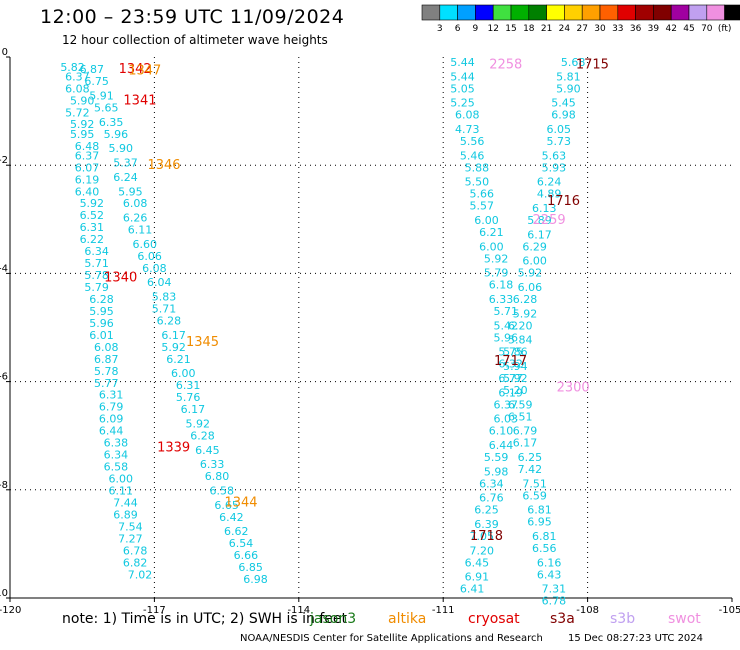 The width and height of the screenshot is (740, 650). What do you see at coordinates (725, 29) in the screenshot?
I see `colorbar-label: (ft)` at bounding box center [725, 29].